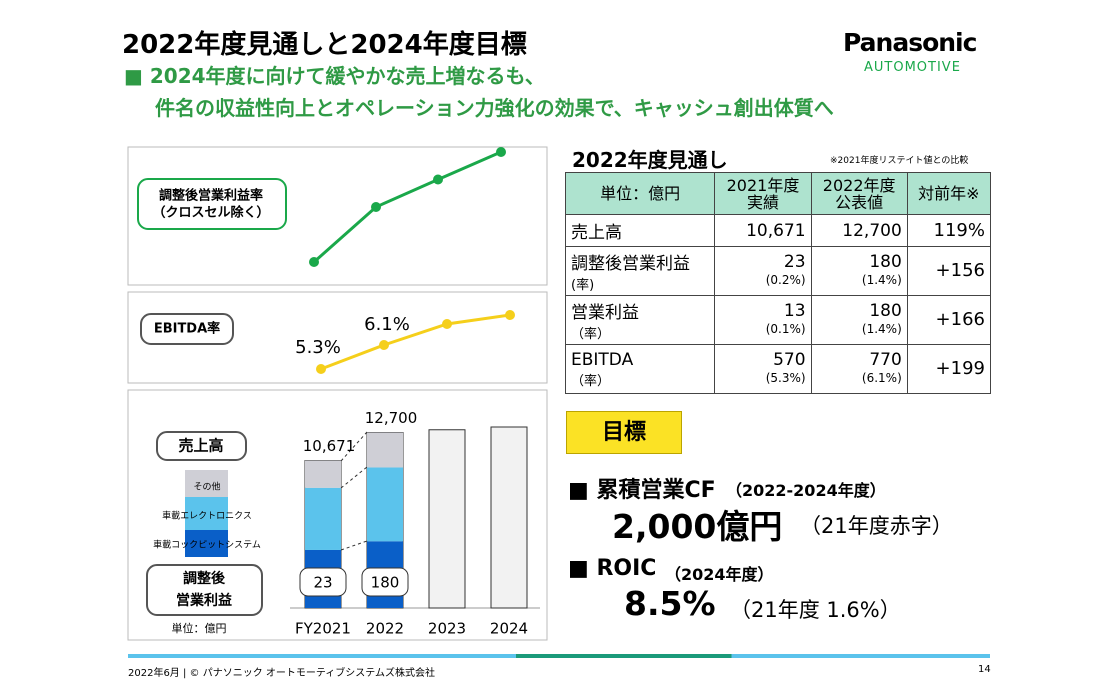 The width and height of the screenshot is (1116, 697). I want to click on footer-bar, so click(559, 656).